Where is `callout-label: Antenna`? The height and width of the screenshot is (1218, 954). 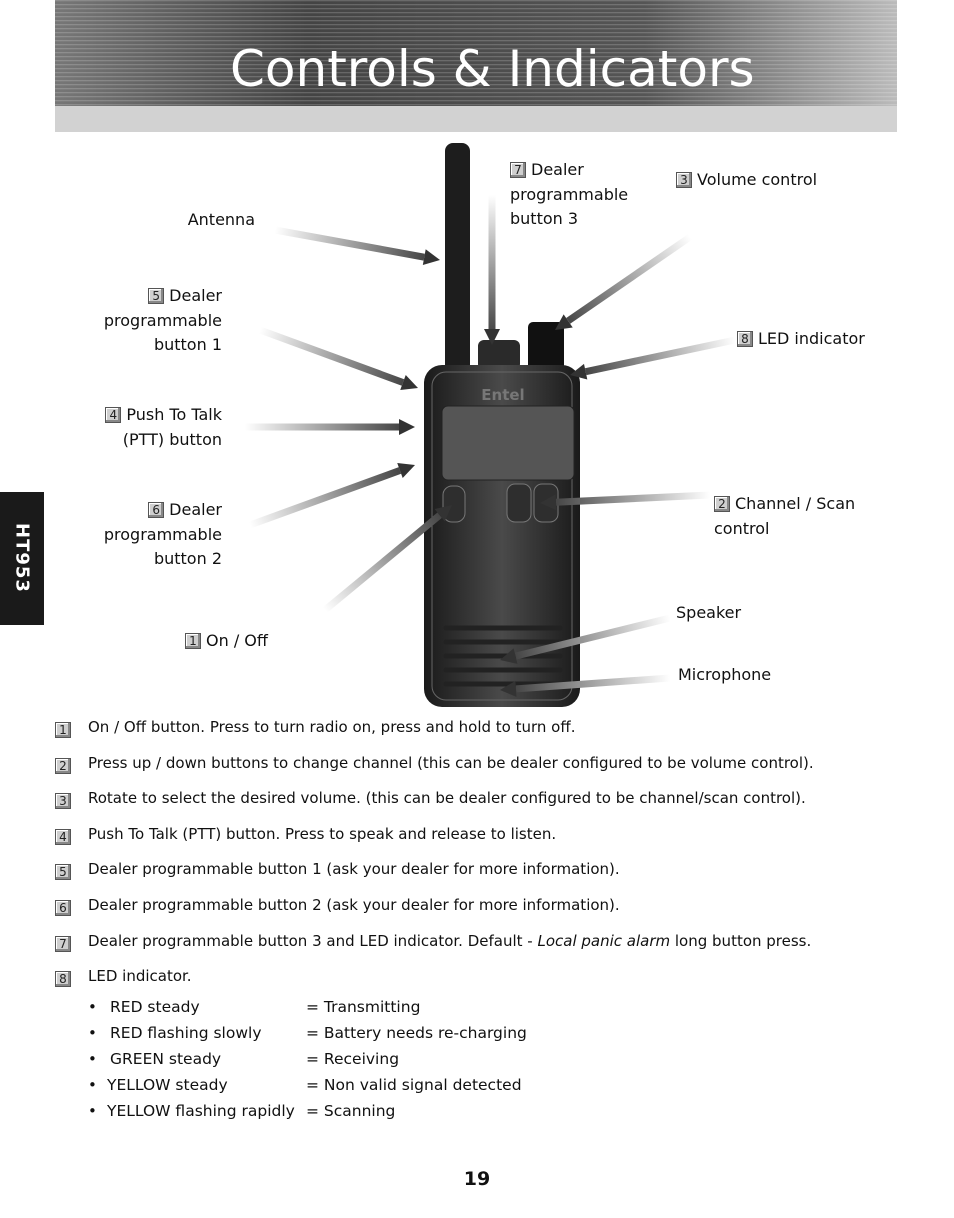
callout-label: Antenna is located at coordinates (221, 219).